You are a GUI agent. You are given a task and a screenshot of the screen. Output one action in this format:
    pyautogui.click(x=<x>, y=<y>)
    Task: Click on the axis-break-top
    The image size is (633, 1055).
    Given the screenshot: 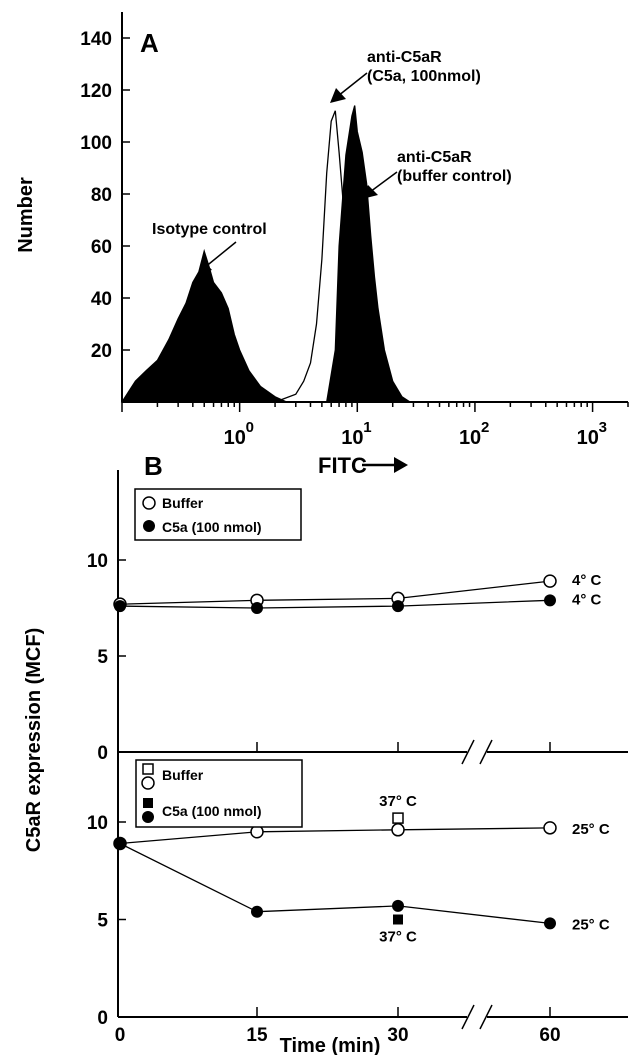 What is the action you would take?
    pyautogui.click(x=477, y=752)
    